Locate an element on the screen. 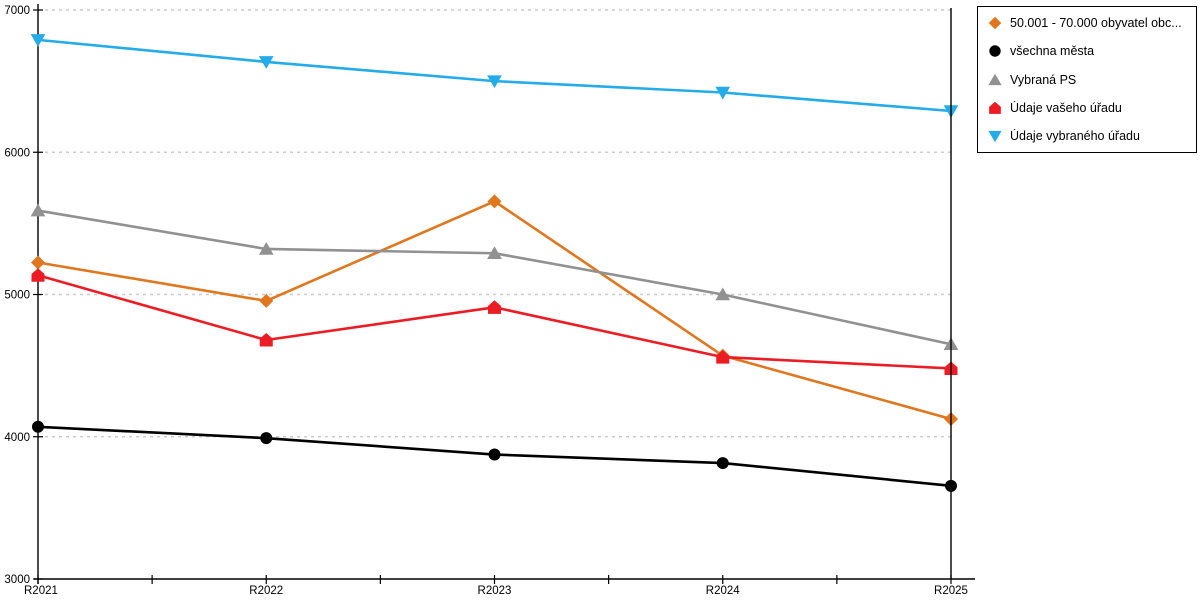 Image resolution: width=1200 pixels, height=600 pixels. legend-item-udaje-vybraneho-uradu: Údaje vybraného úřadu is located at coordinates (1087, 136).